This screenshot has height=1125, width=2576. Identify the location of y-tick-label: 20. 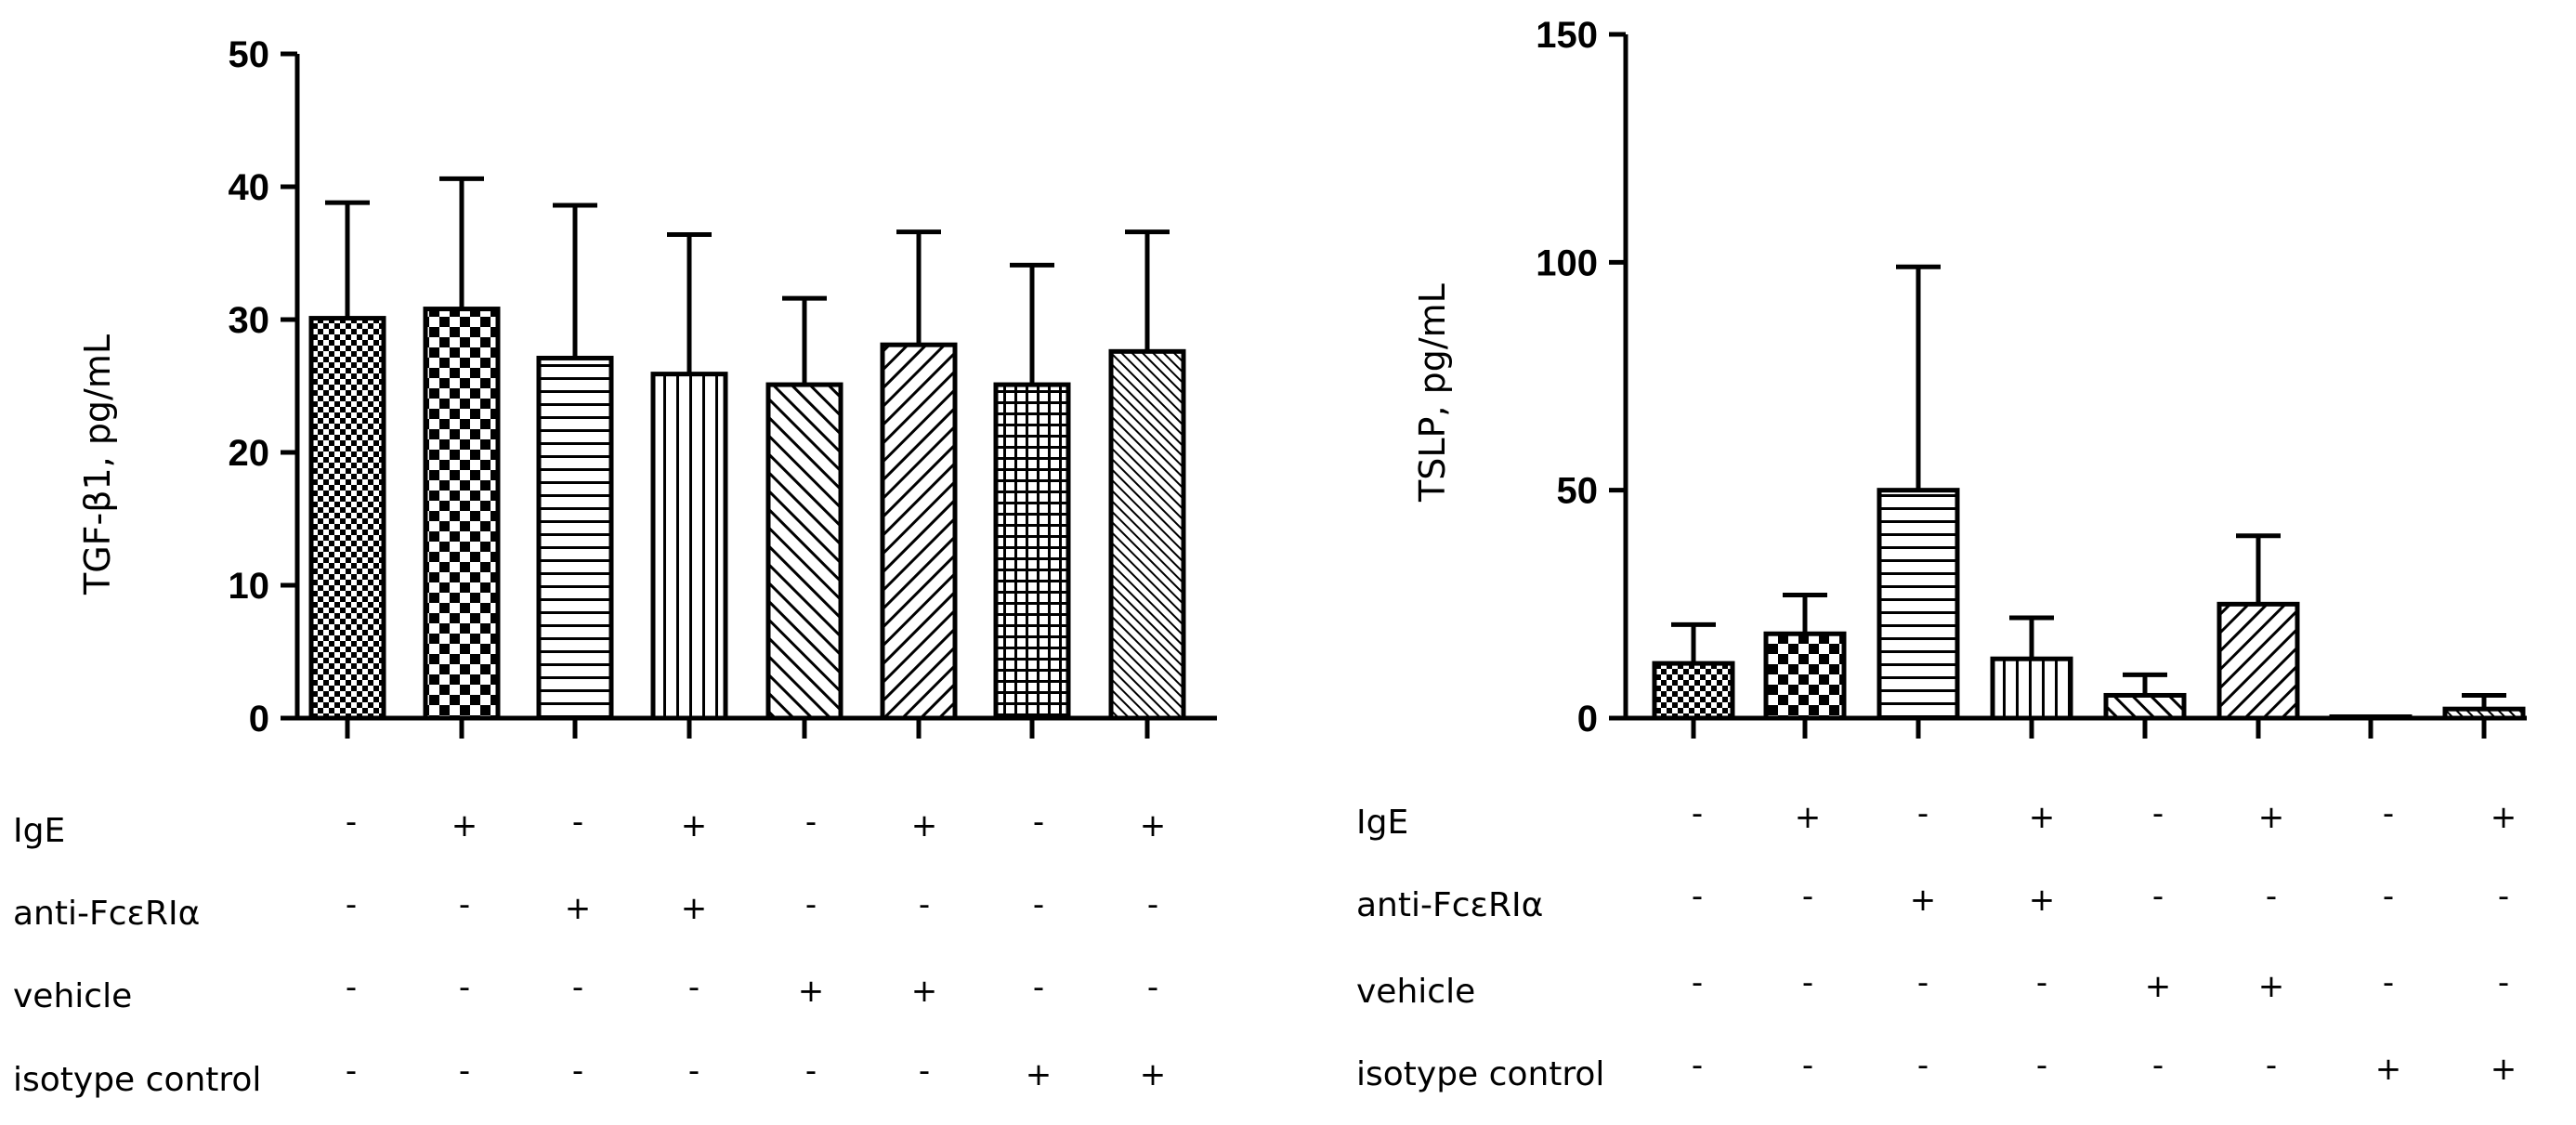
(249, 454).